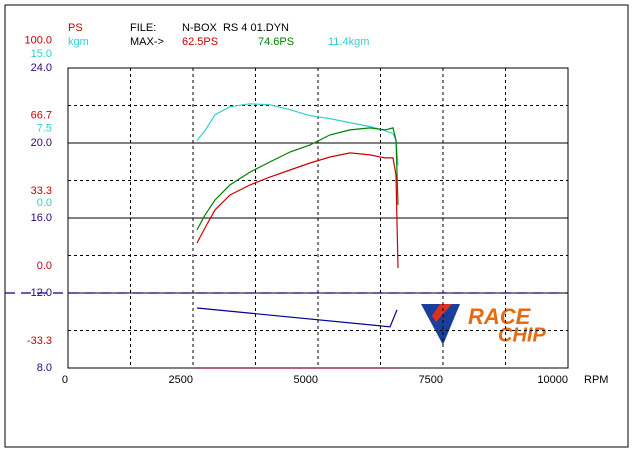 The height and width of the screenshot is (459, 634). Describe the element at coordinates (522, 335) in the screenshot. I see `logo-text: CHIP` at that location.